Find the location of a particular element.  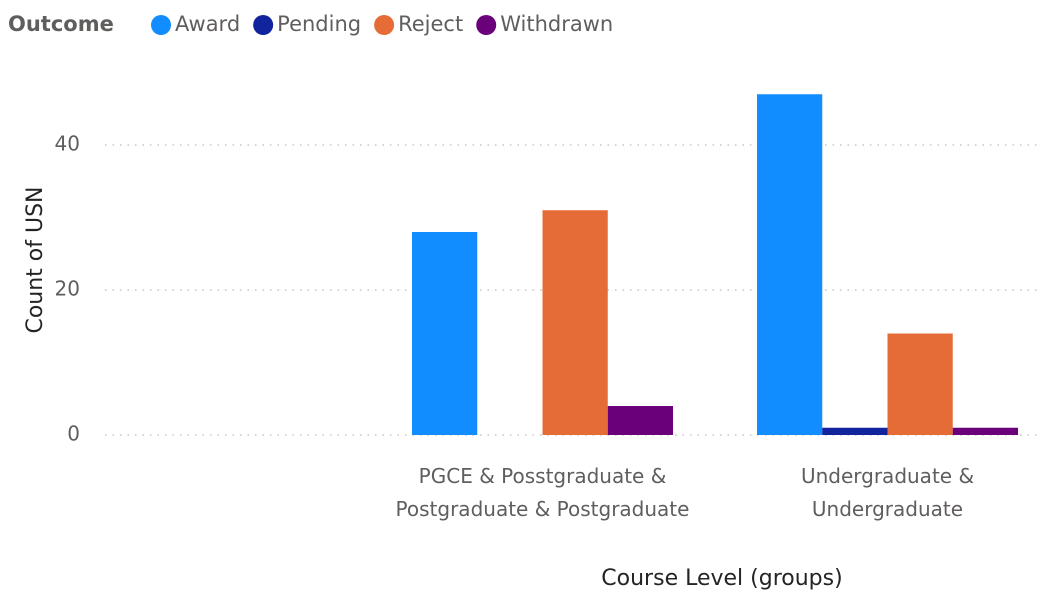

y-axis-title: Count of USN is located at coordinates (35, 259).